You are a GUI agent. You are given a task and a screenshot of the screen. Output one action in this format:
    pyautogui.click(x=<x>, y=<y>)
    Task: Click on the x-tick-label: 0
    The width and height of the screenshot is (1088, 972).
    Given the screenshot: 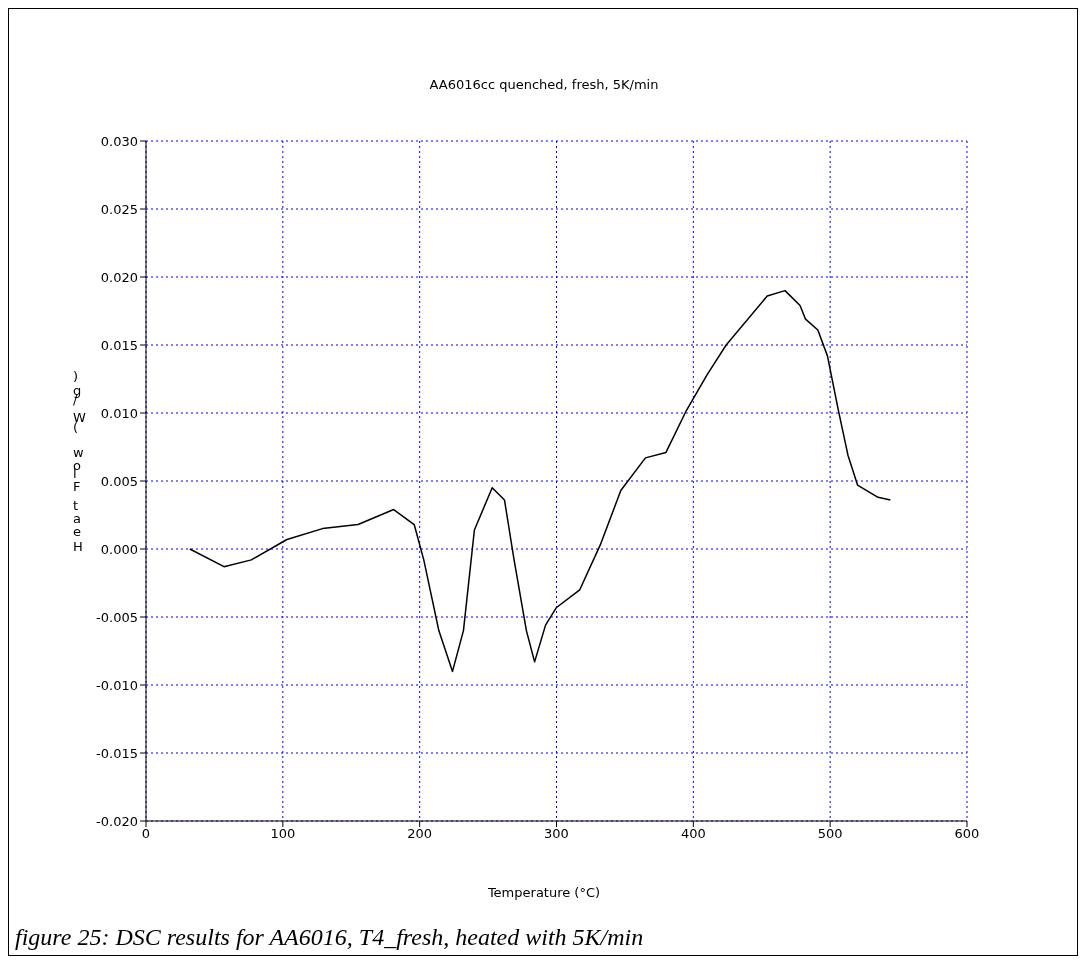 What is the action you would take?
    pyautogui.click(x=146, y=834)
    